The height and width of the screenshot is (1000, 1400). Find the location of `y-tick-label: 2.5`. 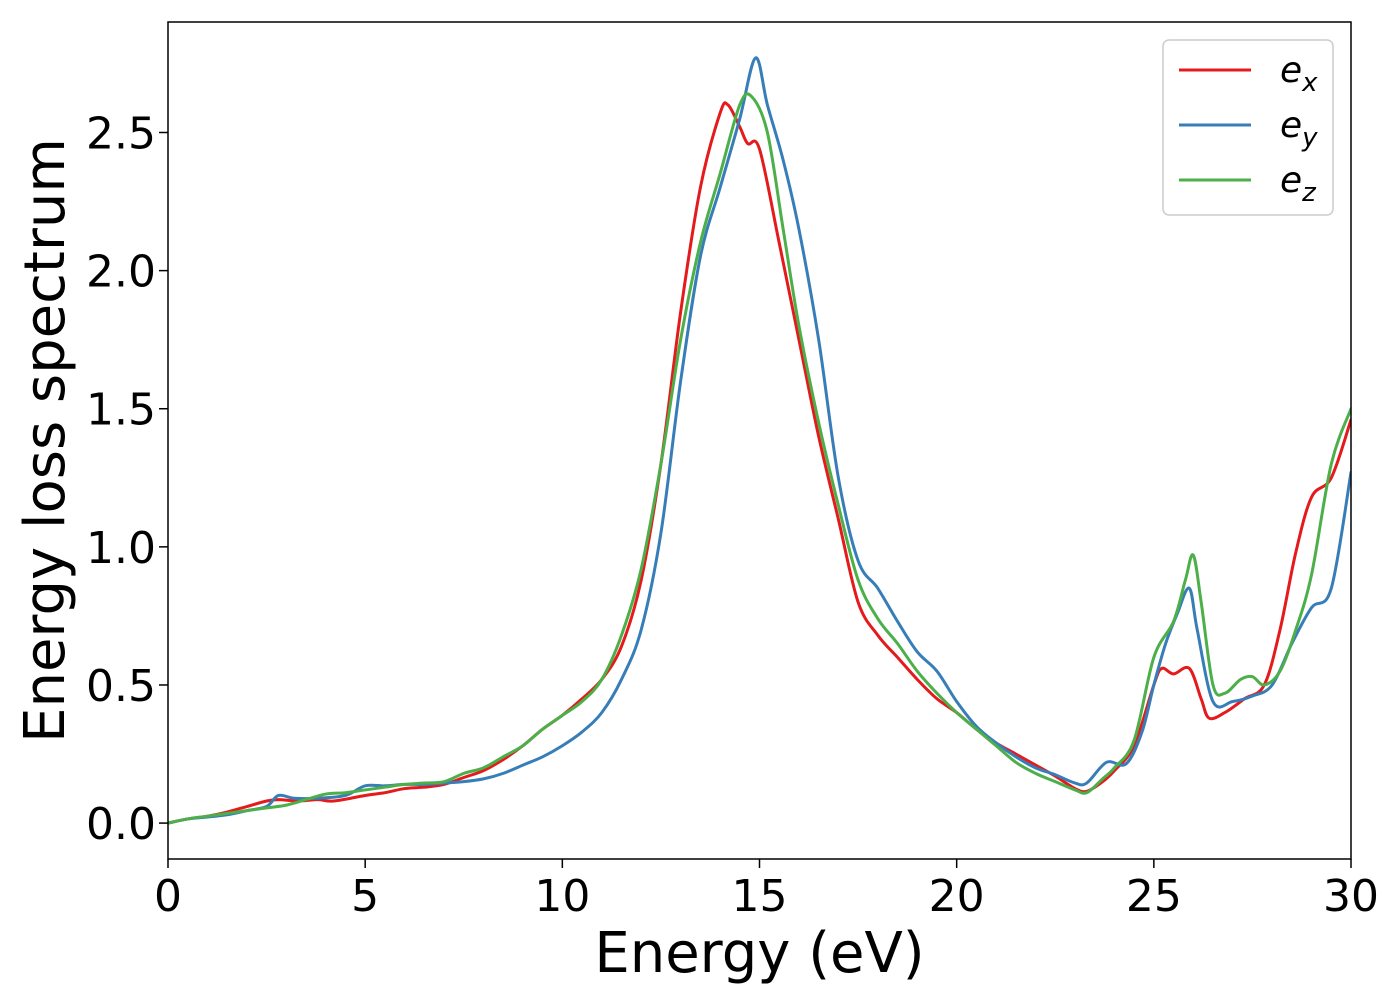

y-tick-label: 2.5 is located at coordinates (121, 133).